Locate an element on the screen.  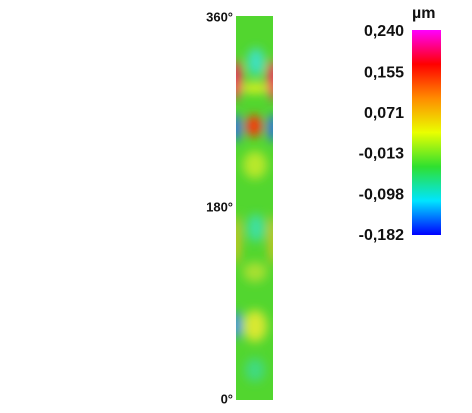
y-tick-label: 180° is located at coordinates (219, 206).